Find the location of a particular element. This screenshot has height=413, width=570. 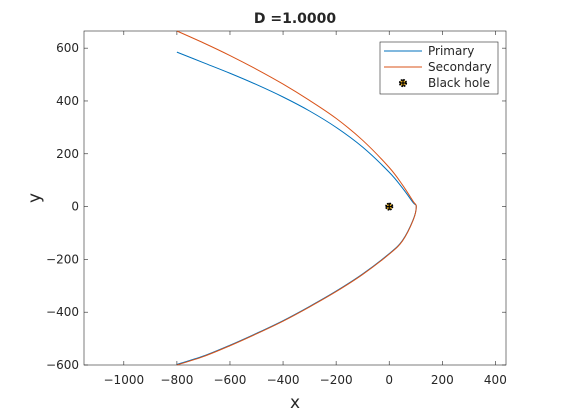

y-tick-label: −200 is located at coordinates (62, 259).